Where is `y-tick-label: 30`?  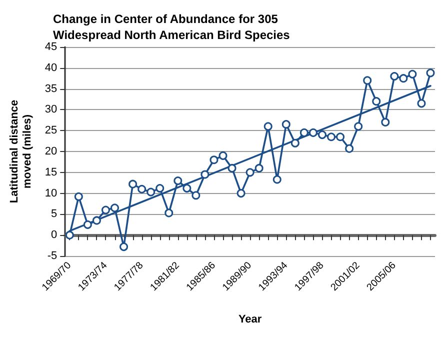
y-tick-label: 30 is located at coordinates (51, 110).